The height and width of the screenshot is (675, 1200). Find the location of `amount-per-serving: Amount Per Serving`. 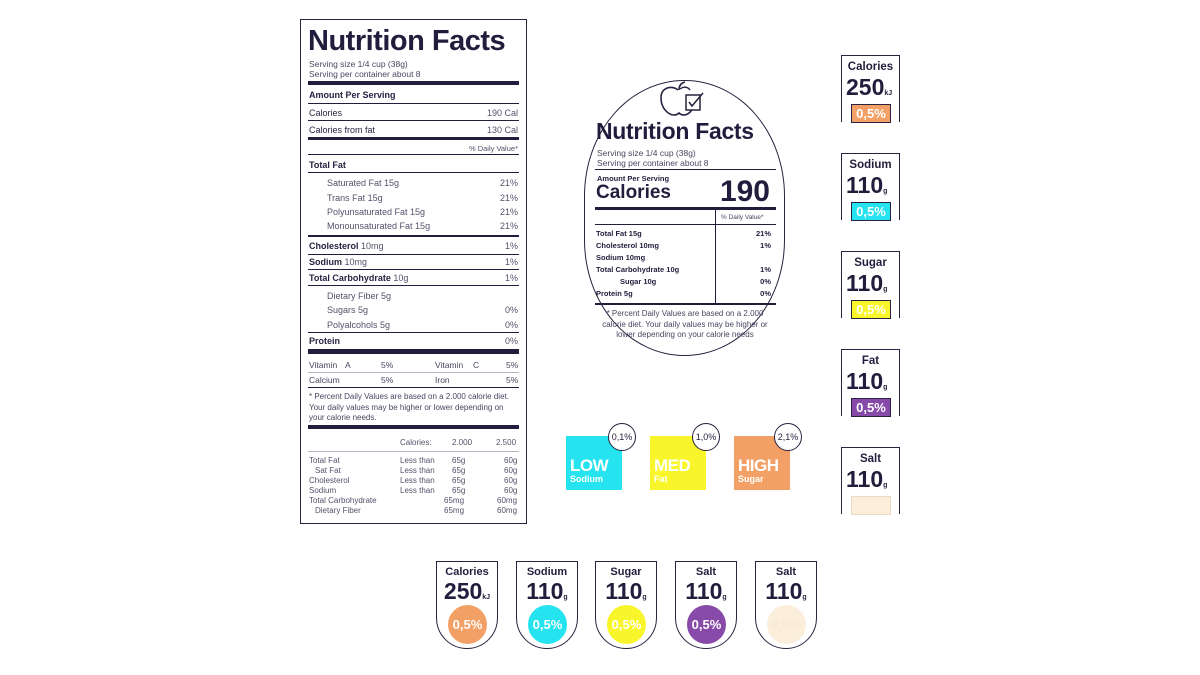

amount-per-serving: Amount Per Serving is located at coordinates (352, 95).